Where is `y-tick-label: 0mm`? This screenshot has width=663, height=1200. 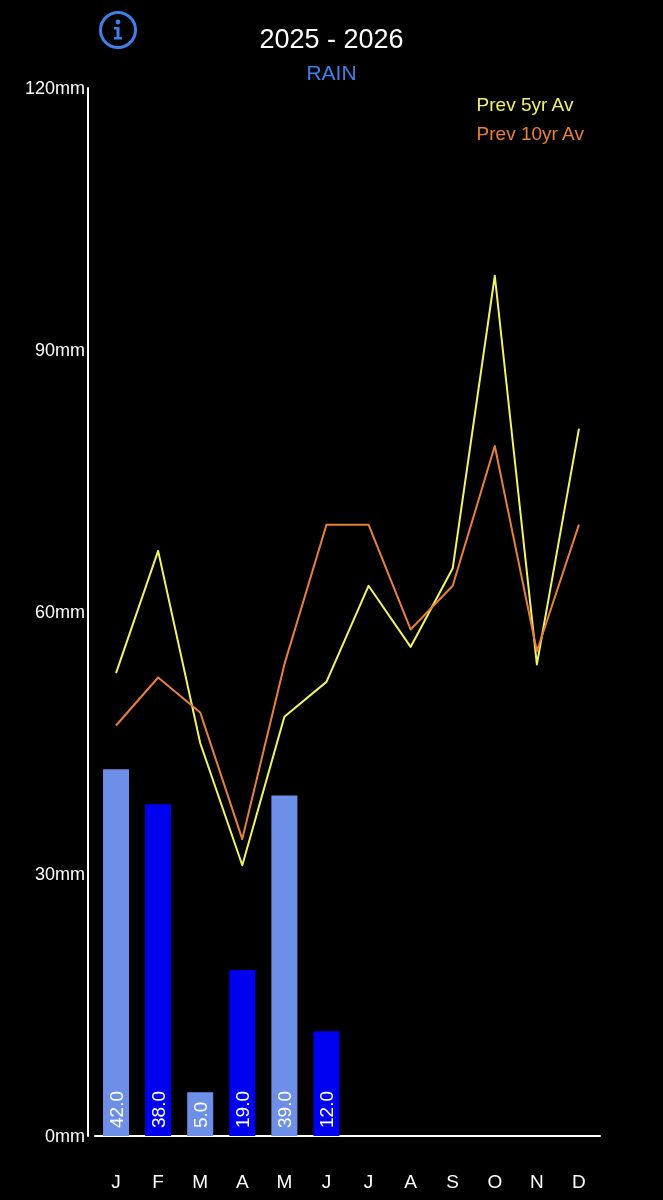
y-tick-label: 0mm is located at coordinates (65, 1136).